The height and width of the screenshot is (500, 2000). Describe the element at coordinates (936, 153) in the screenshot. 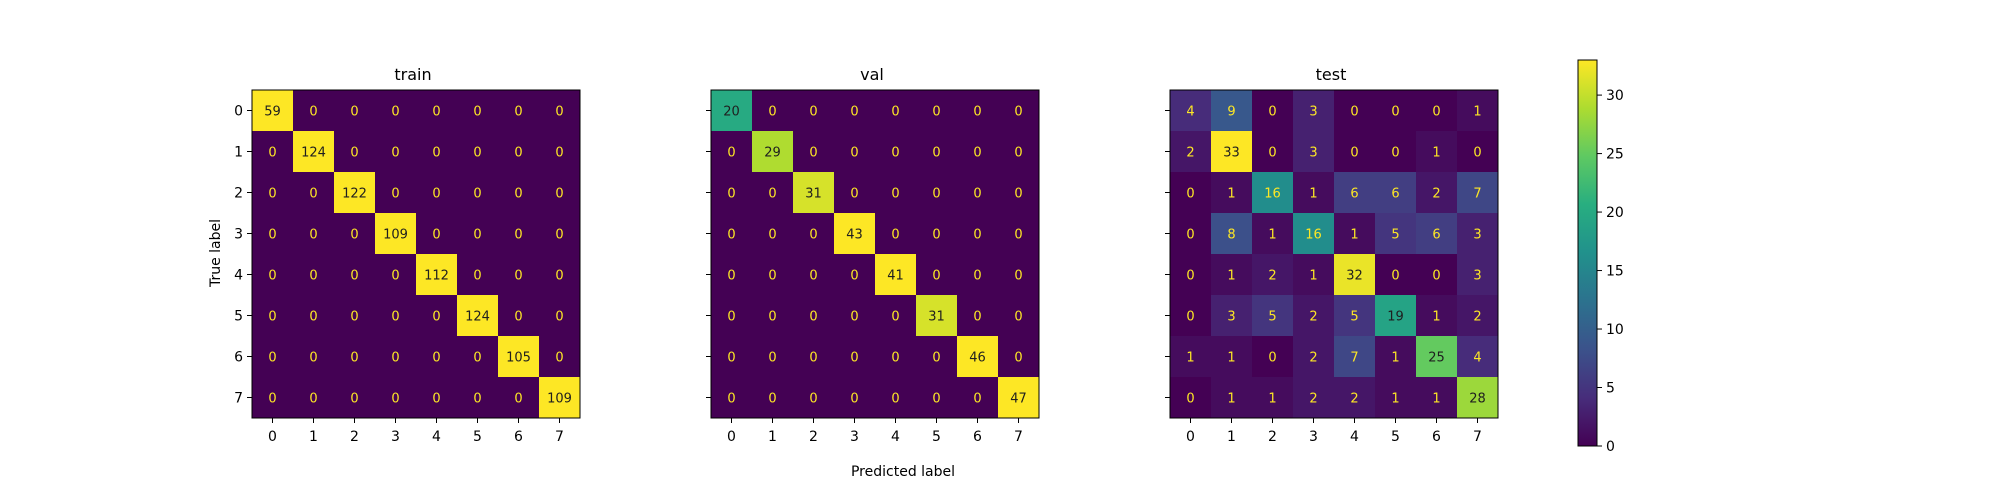

I see `cell-value-val-1-5: 0` at that location.